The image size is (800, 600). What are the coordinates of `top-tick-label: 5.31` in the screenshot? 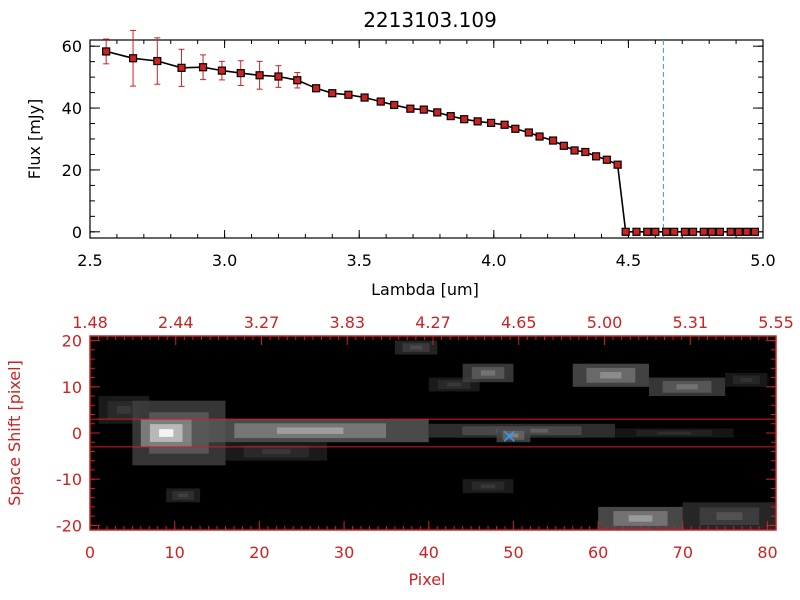 It's located at (690, 322).